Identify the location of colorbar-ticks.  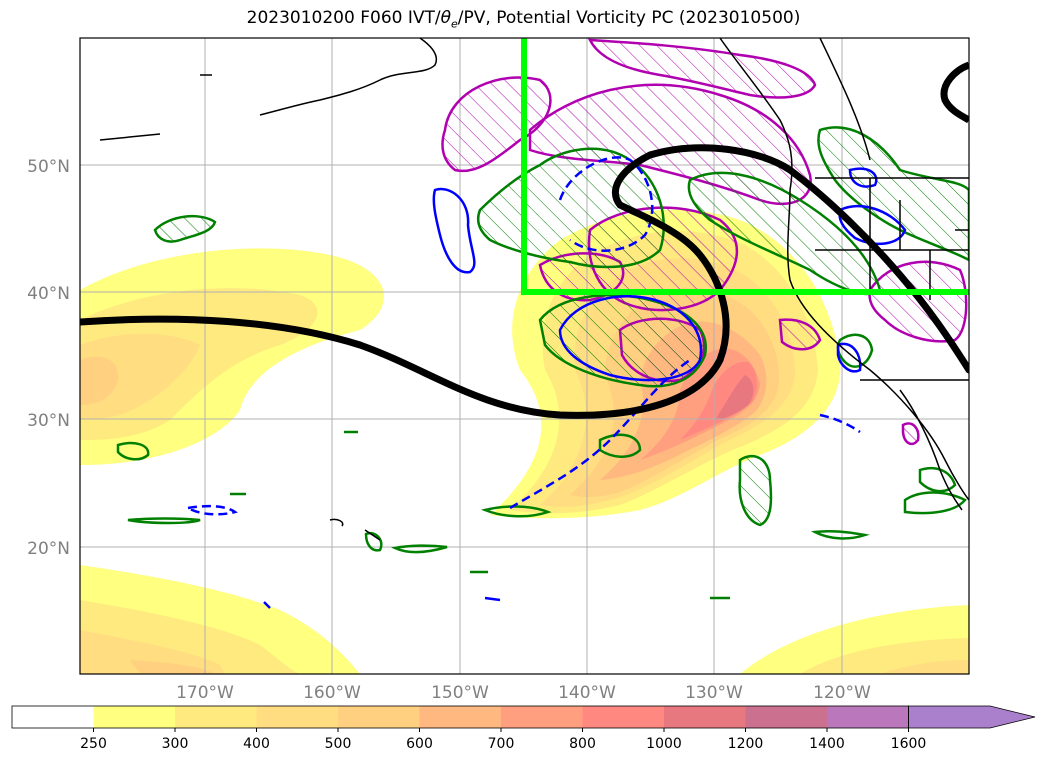
(501, 730).